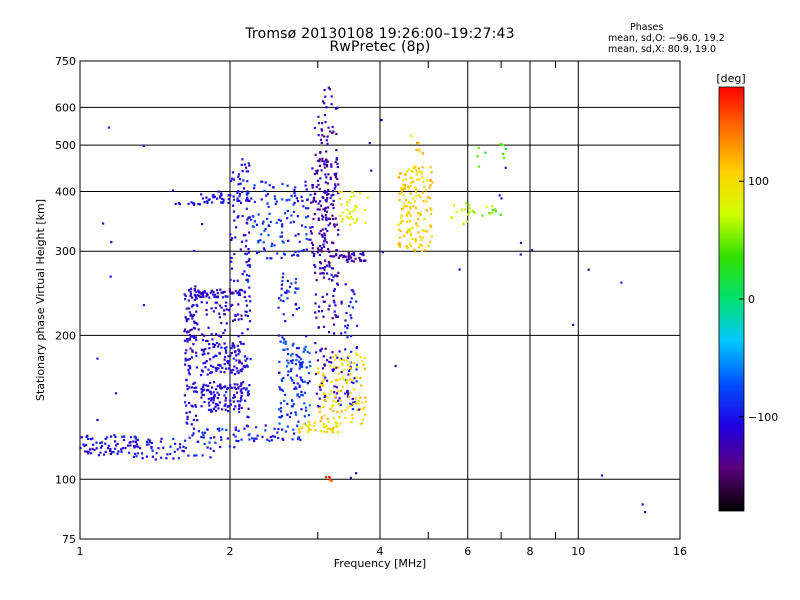  Describe the element at coordinates (380, 563) in the screenshot. I see `x-axis-label: Frequency [MHz]` at that location.